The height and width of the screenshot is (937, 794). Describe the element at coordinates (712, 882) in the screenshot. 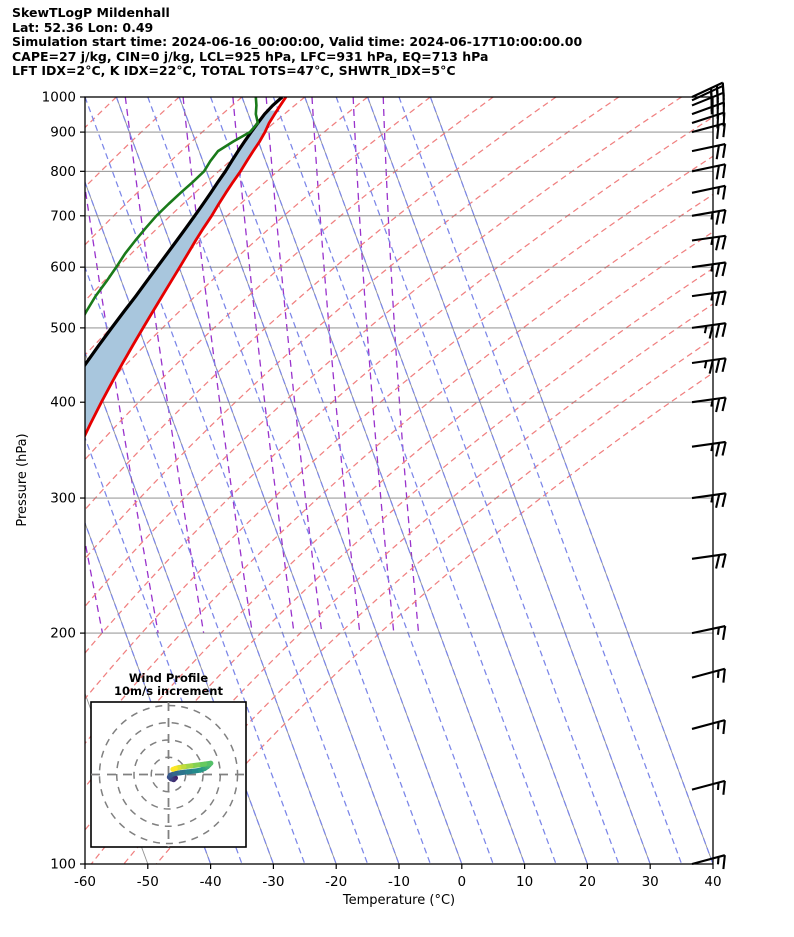

I see `x-tick-label: 40` at that location.